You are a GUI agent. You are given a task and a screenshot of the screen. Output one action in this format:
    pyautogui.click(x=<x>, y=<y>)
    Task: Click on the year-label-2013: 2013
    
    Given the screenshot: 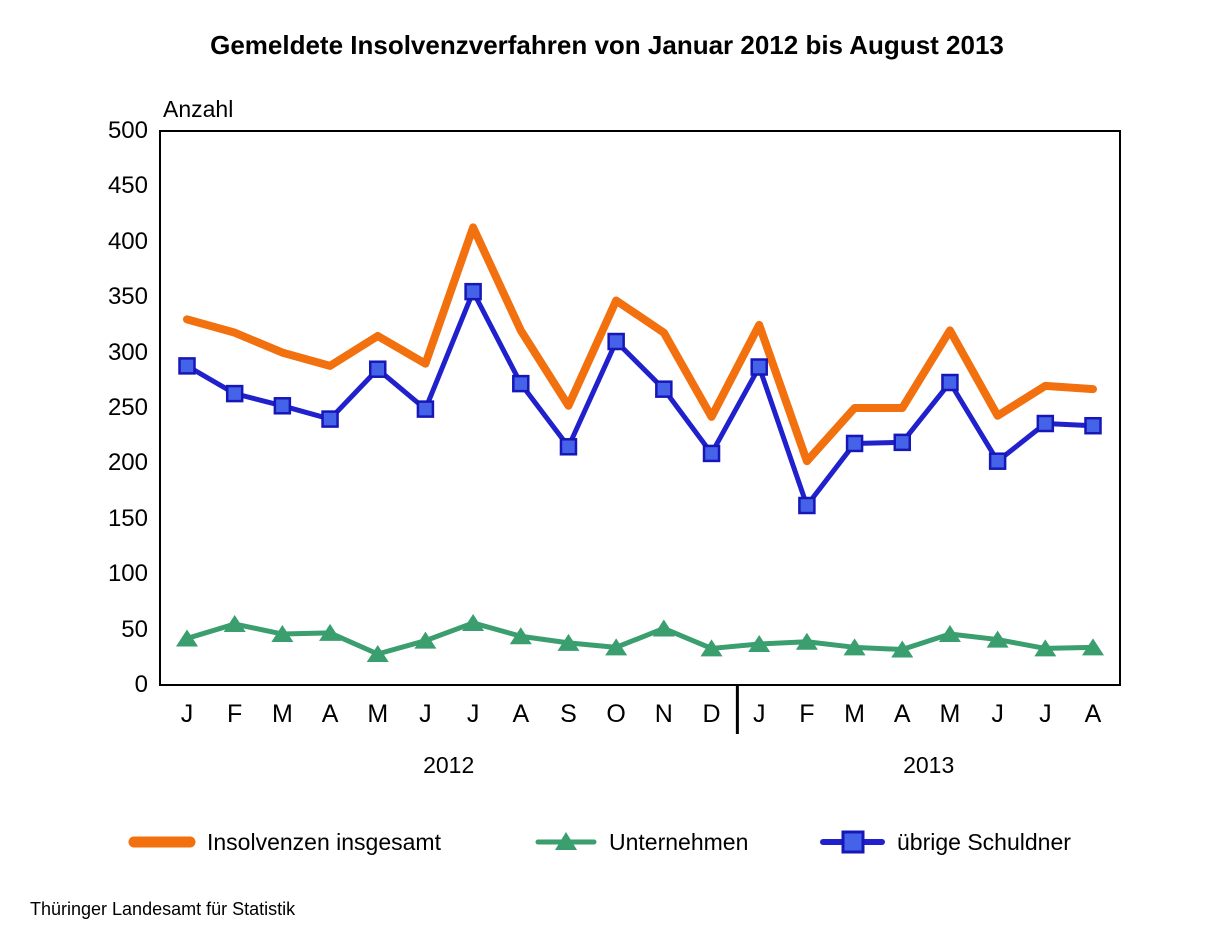 What is the action you would take?
    pyautogui.click(x=929, y=765)
    